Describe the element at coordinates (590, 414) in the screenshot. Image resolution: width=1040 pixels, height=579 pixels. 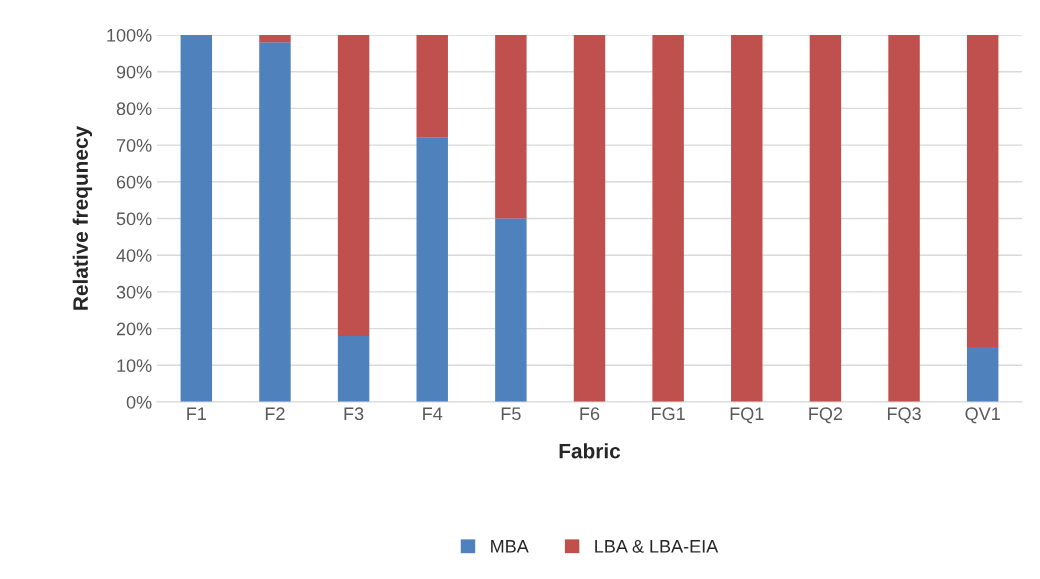
I see `x-tick-label: F6` at that location.